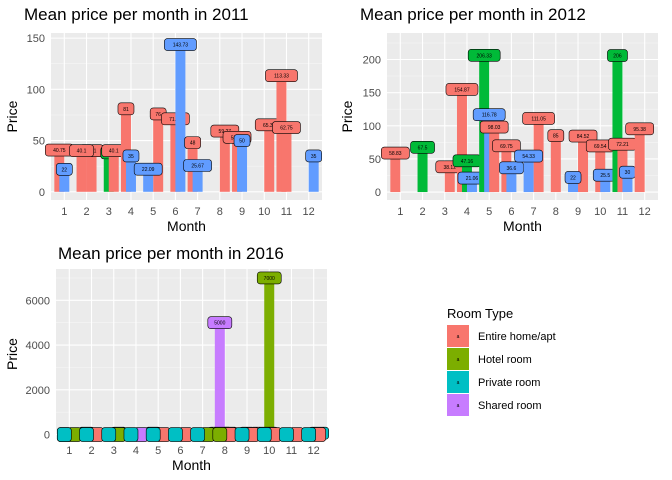 Image resolution: width=672 pixels, height=480 pixels. Describe the element at coordinates (511, 212) in the screenshot. I see `x-tick-label: 6` at that location.